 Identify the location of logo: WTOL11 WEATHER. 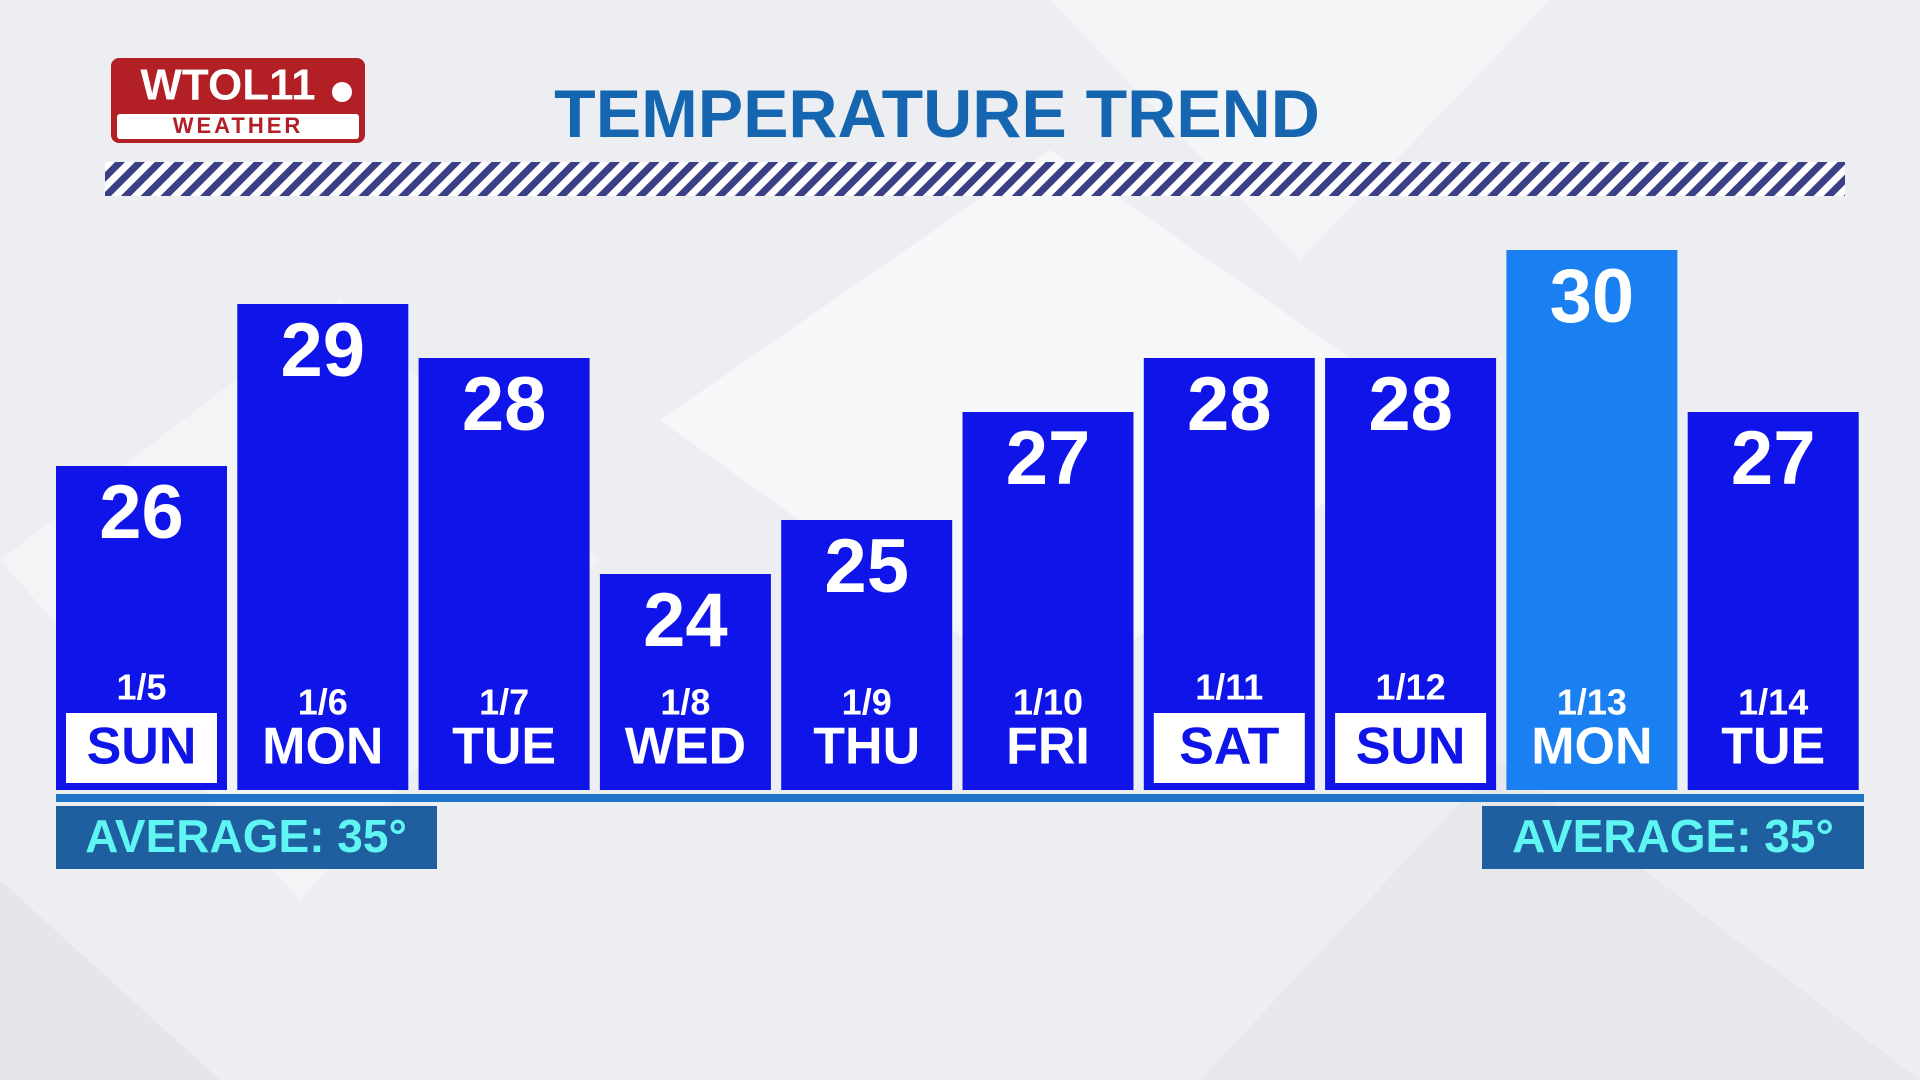
(238, 100).